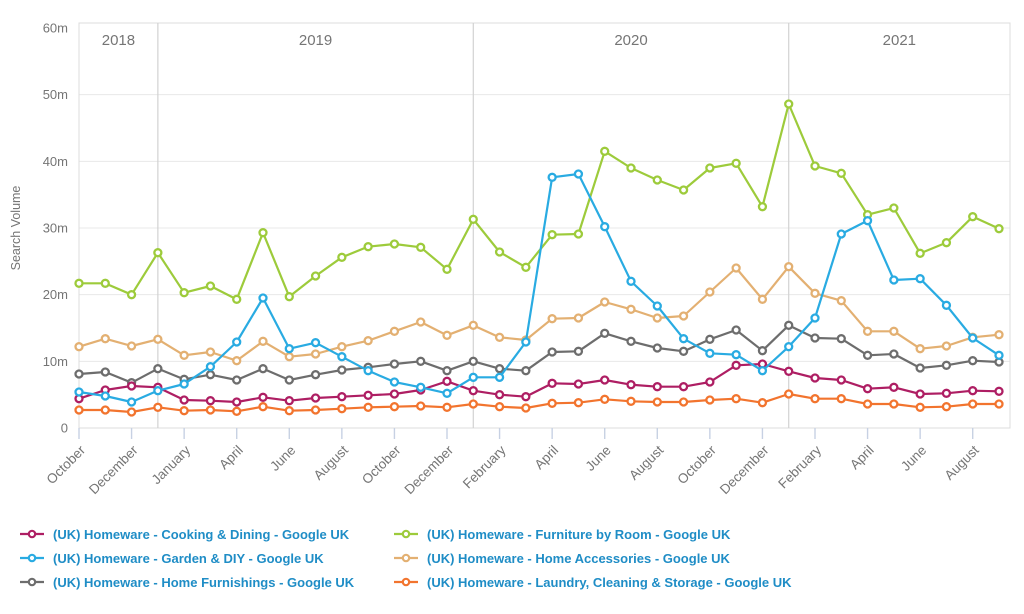 The height and width of the screenshot is (614, 1024). I want to click on legend-marker-garden-diy-icon, so click(32, 558).